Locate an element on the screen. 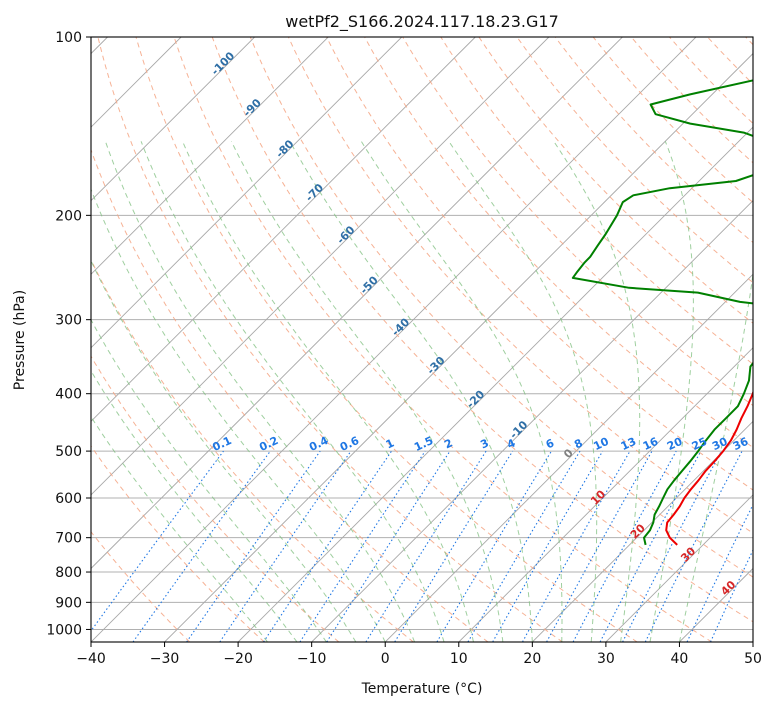 The height and width of the screenshot is (708, 775). y-tick-label: 300 is located at coordinates (68, 321).